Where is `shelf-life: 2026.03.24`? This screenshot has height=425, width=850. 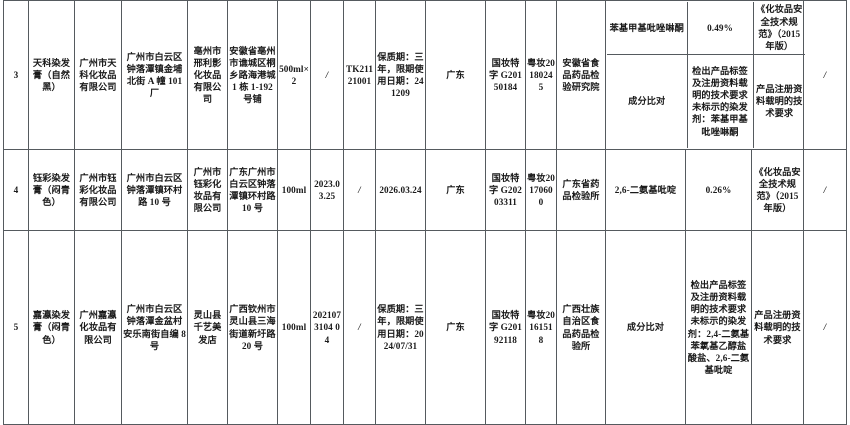
shelf-life: 2026.03.24 is located at coordinates (400, 190).